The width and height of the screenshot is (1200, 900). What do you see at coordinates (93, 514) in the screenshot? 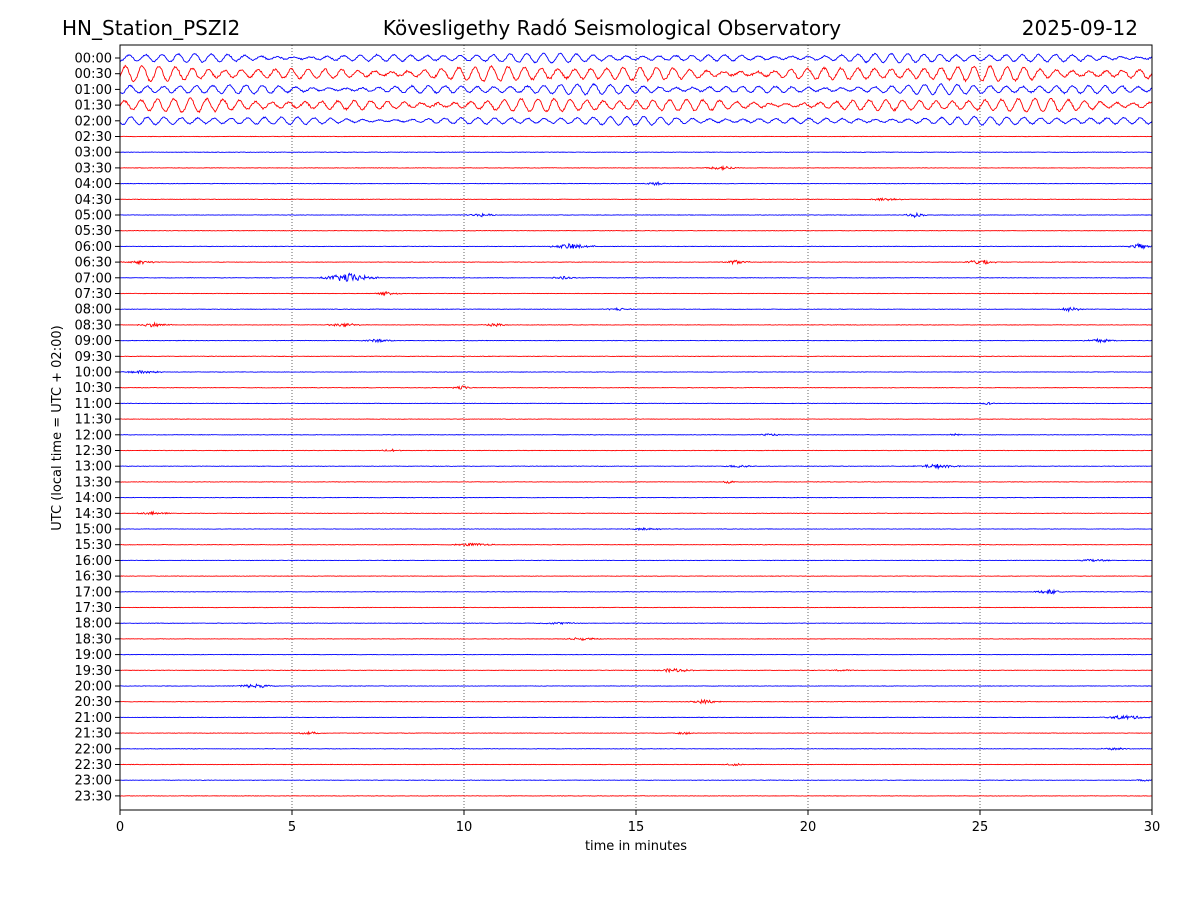
I see `y-tick-label: 14:30` at bounding box center [93, 514].